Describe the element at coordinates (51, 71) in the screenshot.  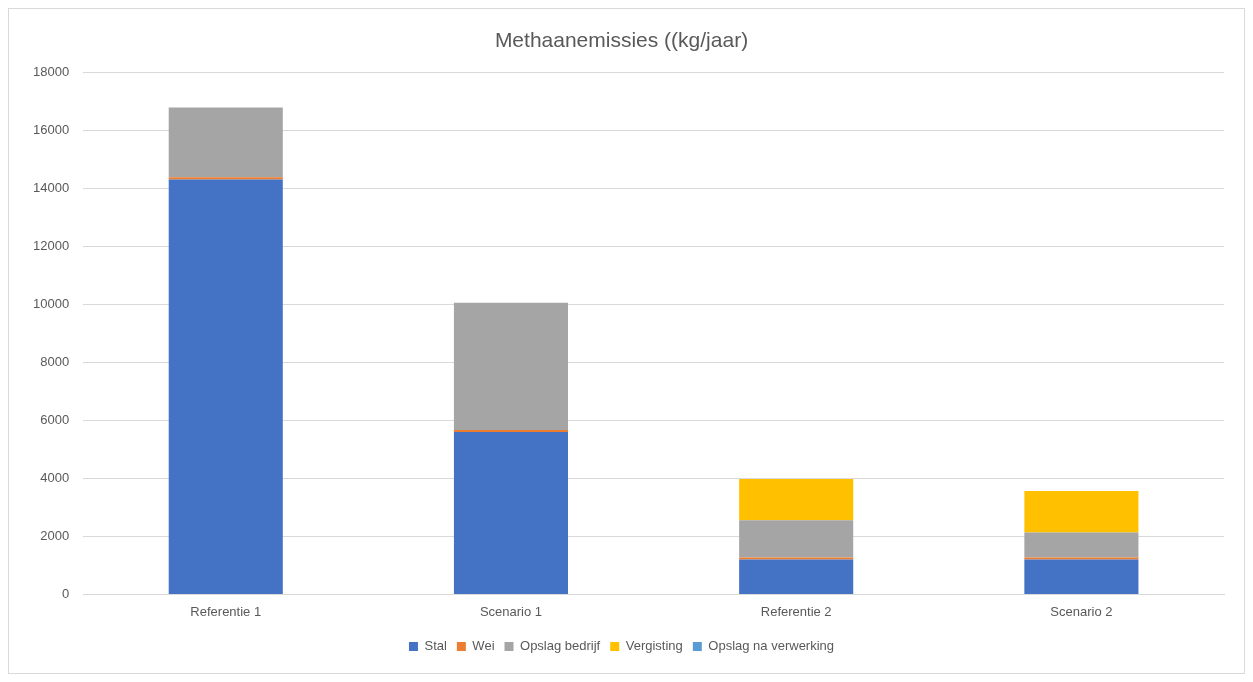
I see `y-tick-label: 18000` at that location.